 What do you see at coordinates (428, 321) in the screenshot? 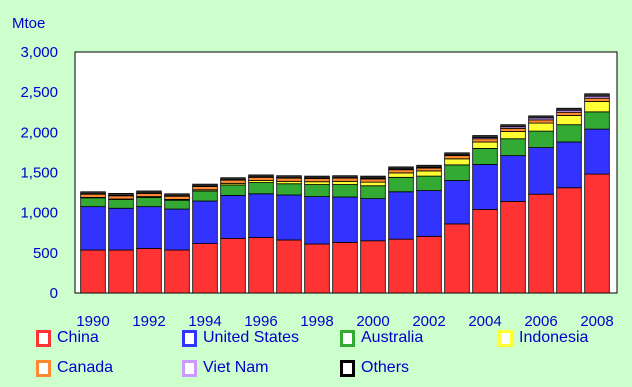
I see `x-tick-label: 2002` at bounding box center [428, 321].